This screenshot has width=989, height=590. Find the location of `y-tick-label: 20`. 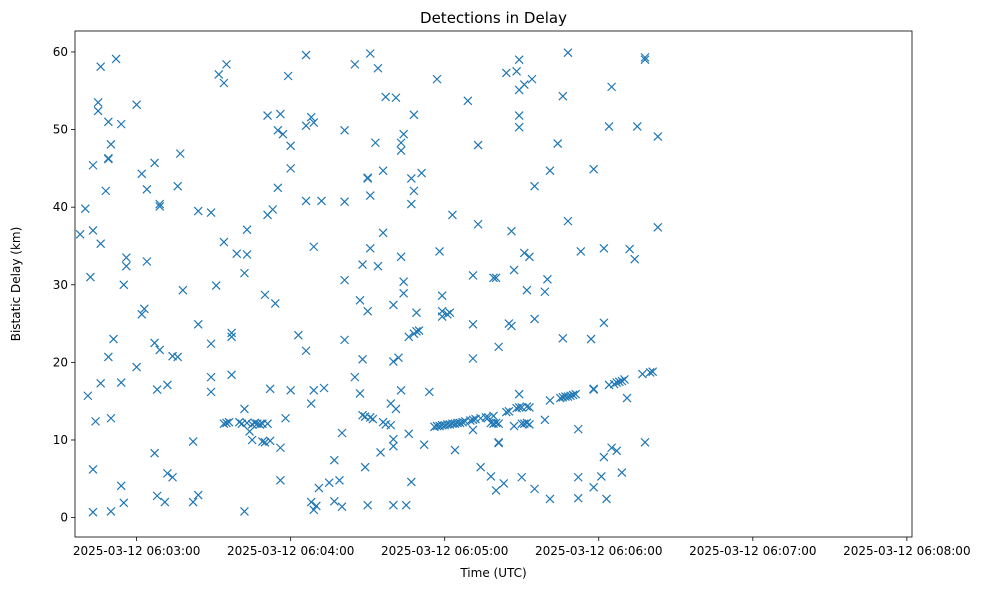

y-tick-label: 20 is located at coordinates (60, 362).